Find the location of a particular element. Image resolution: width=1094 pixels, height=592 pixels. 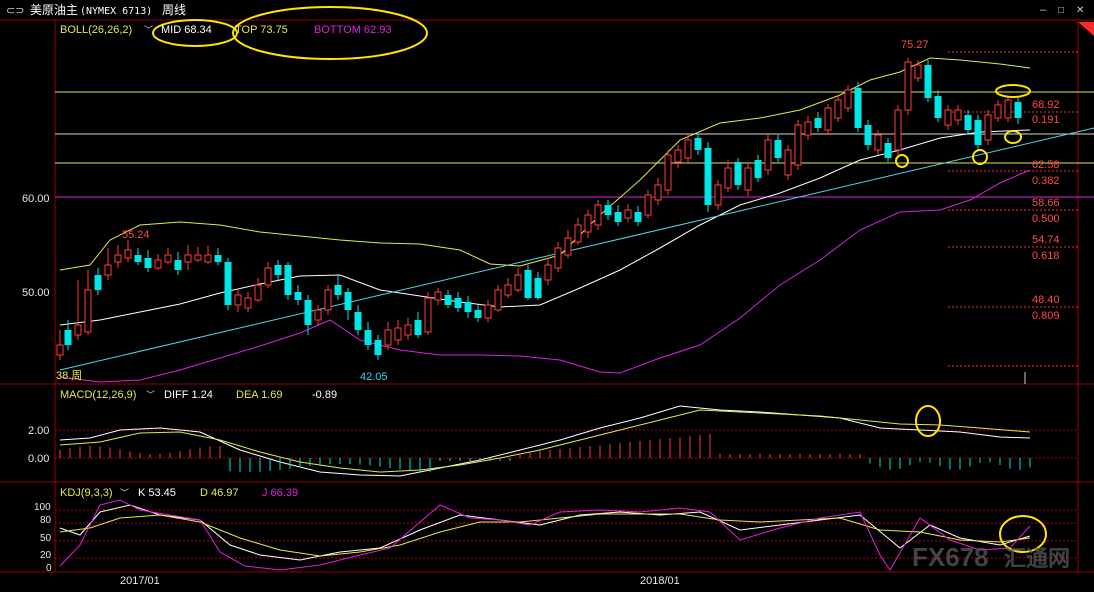

macd-dropdown-icon: ﹀ is located at coordinates (150, 395).